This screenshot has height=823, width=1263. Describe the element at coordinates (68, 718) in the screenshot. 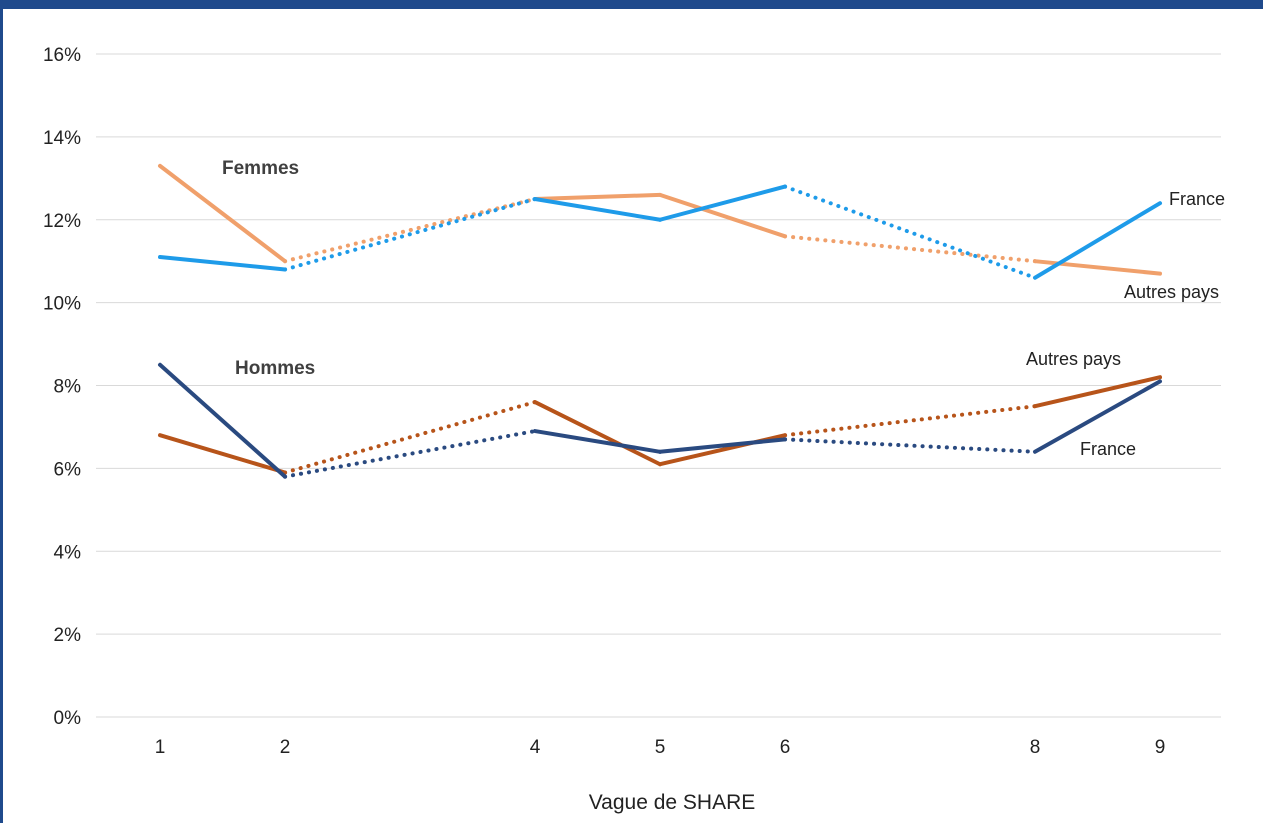

I see `y-tick-label: 0%` at that location.